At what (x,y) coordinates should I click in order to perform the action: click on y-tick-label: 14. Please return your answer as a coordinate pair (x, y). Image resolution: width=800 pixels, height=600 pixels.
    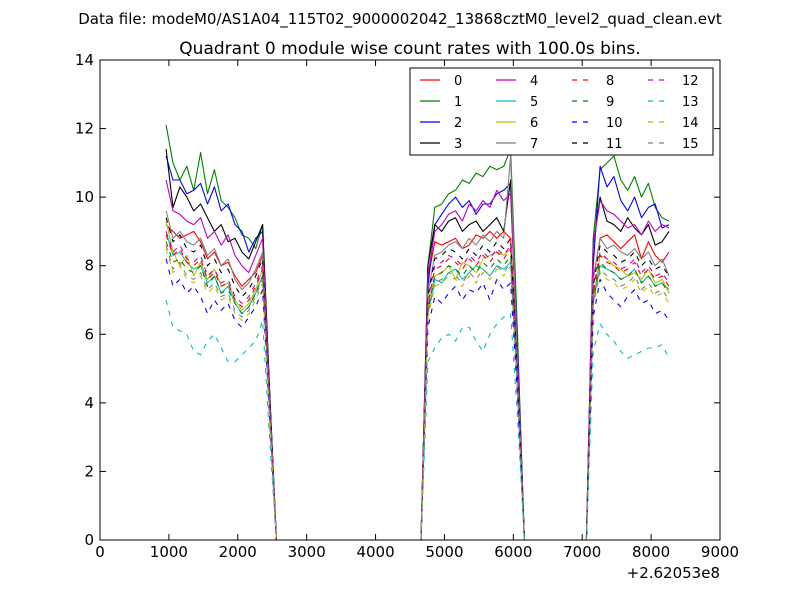
    Looking at the image, I should click on (84, 60).